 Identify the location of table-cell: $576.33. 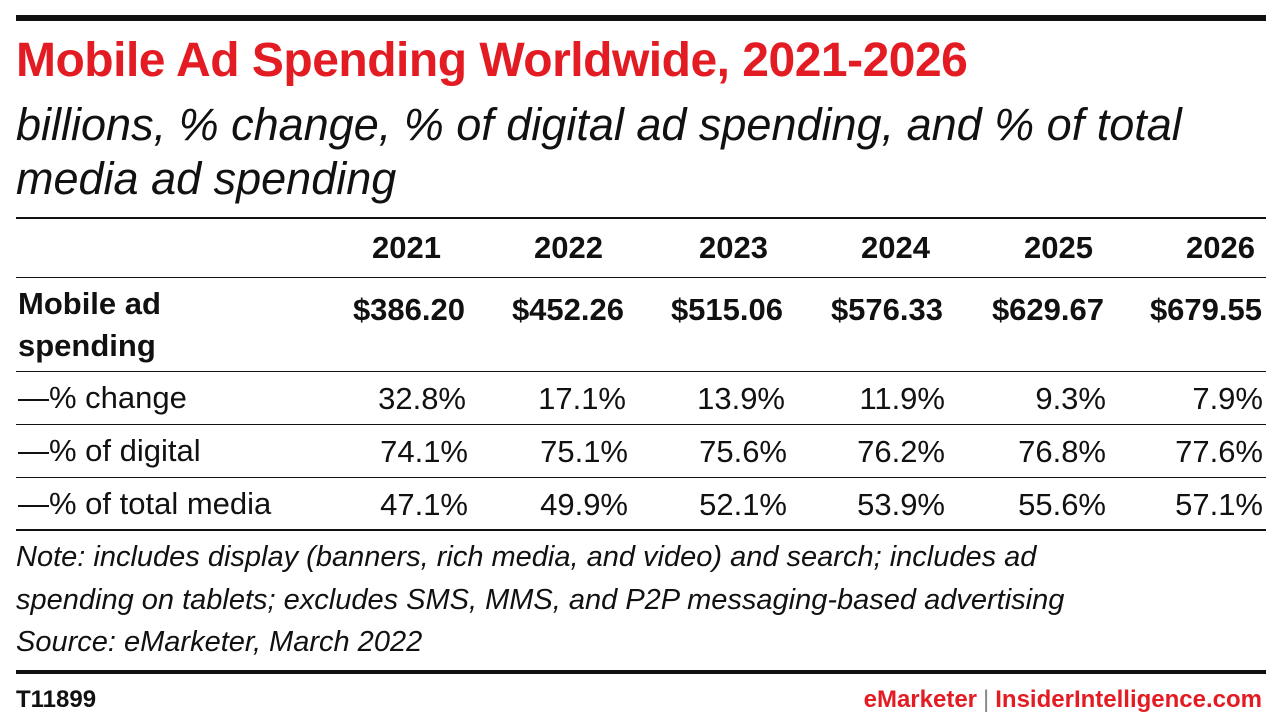
(886, 309).